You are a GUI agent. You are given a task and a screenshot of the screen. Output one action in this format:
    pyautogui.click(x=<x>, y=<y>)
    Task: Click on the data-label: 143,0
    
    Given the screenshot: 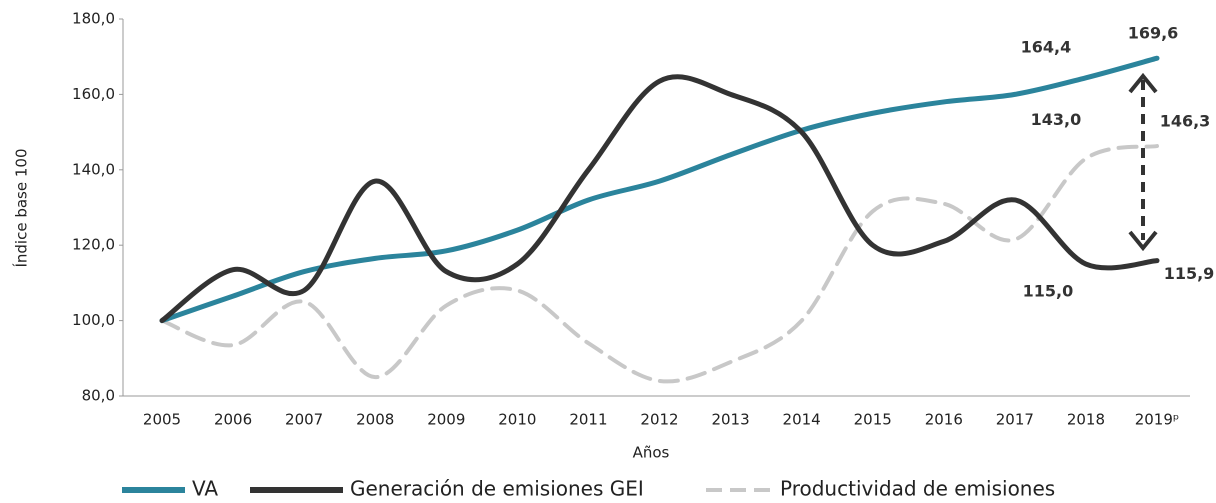 What is the action you would take?
    pyautogui.click(x=1056, y=119)
    